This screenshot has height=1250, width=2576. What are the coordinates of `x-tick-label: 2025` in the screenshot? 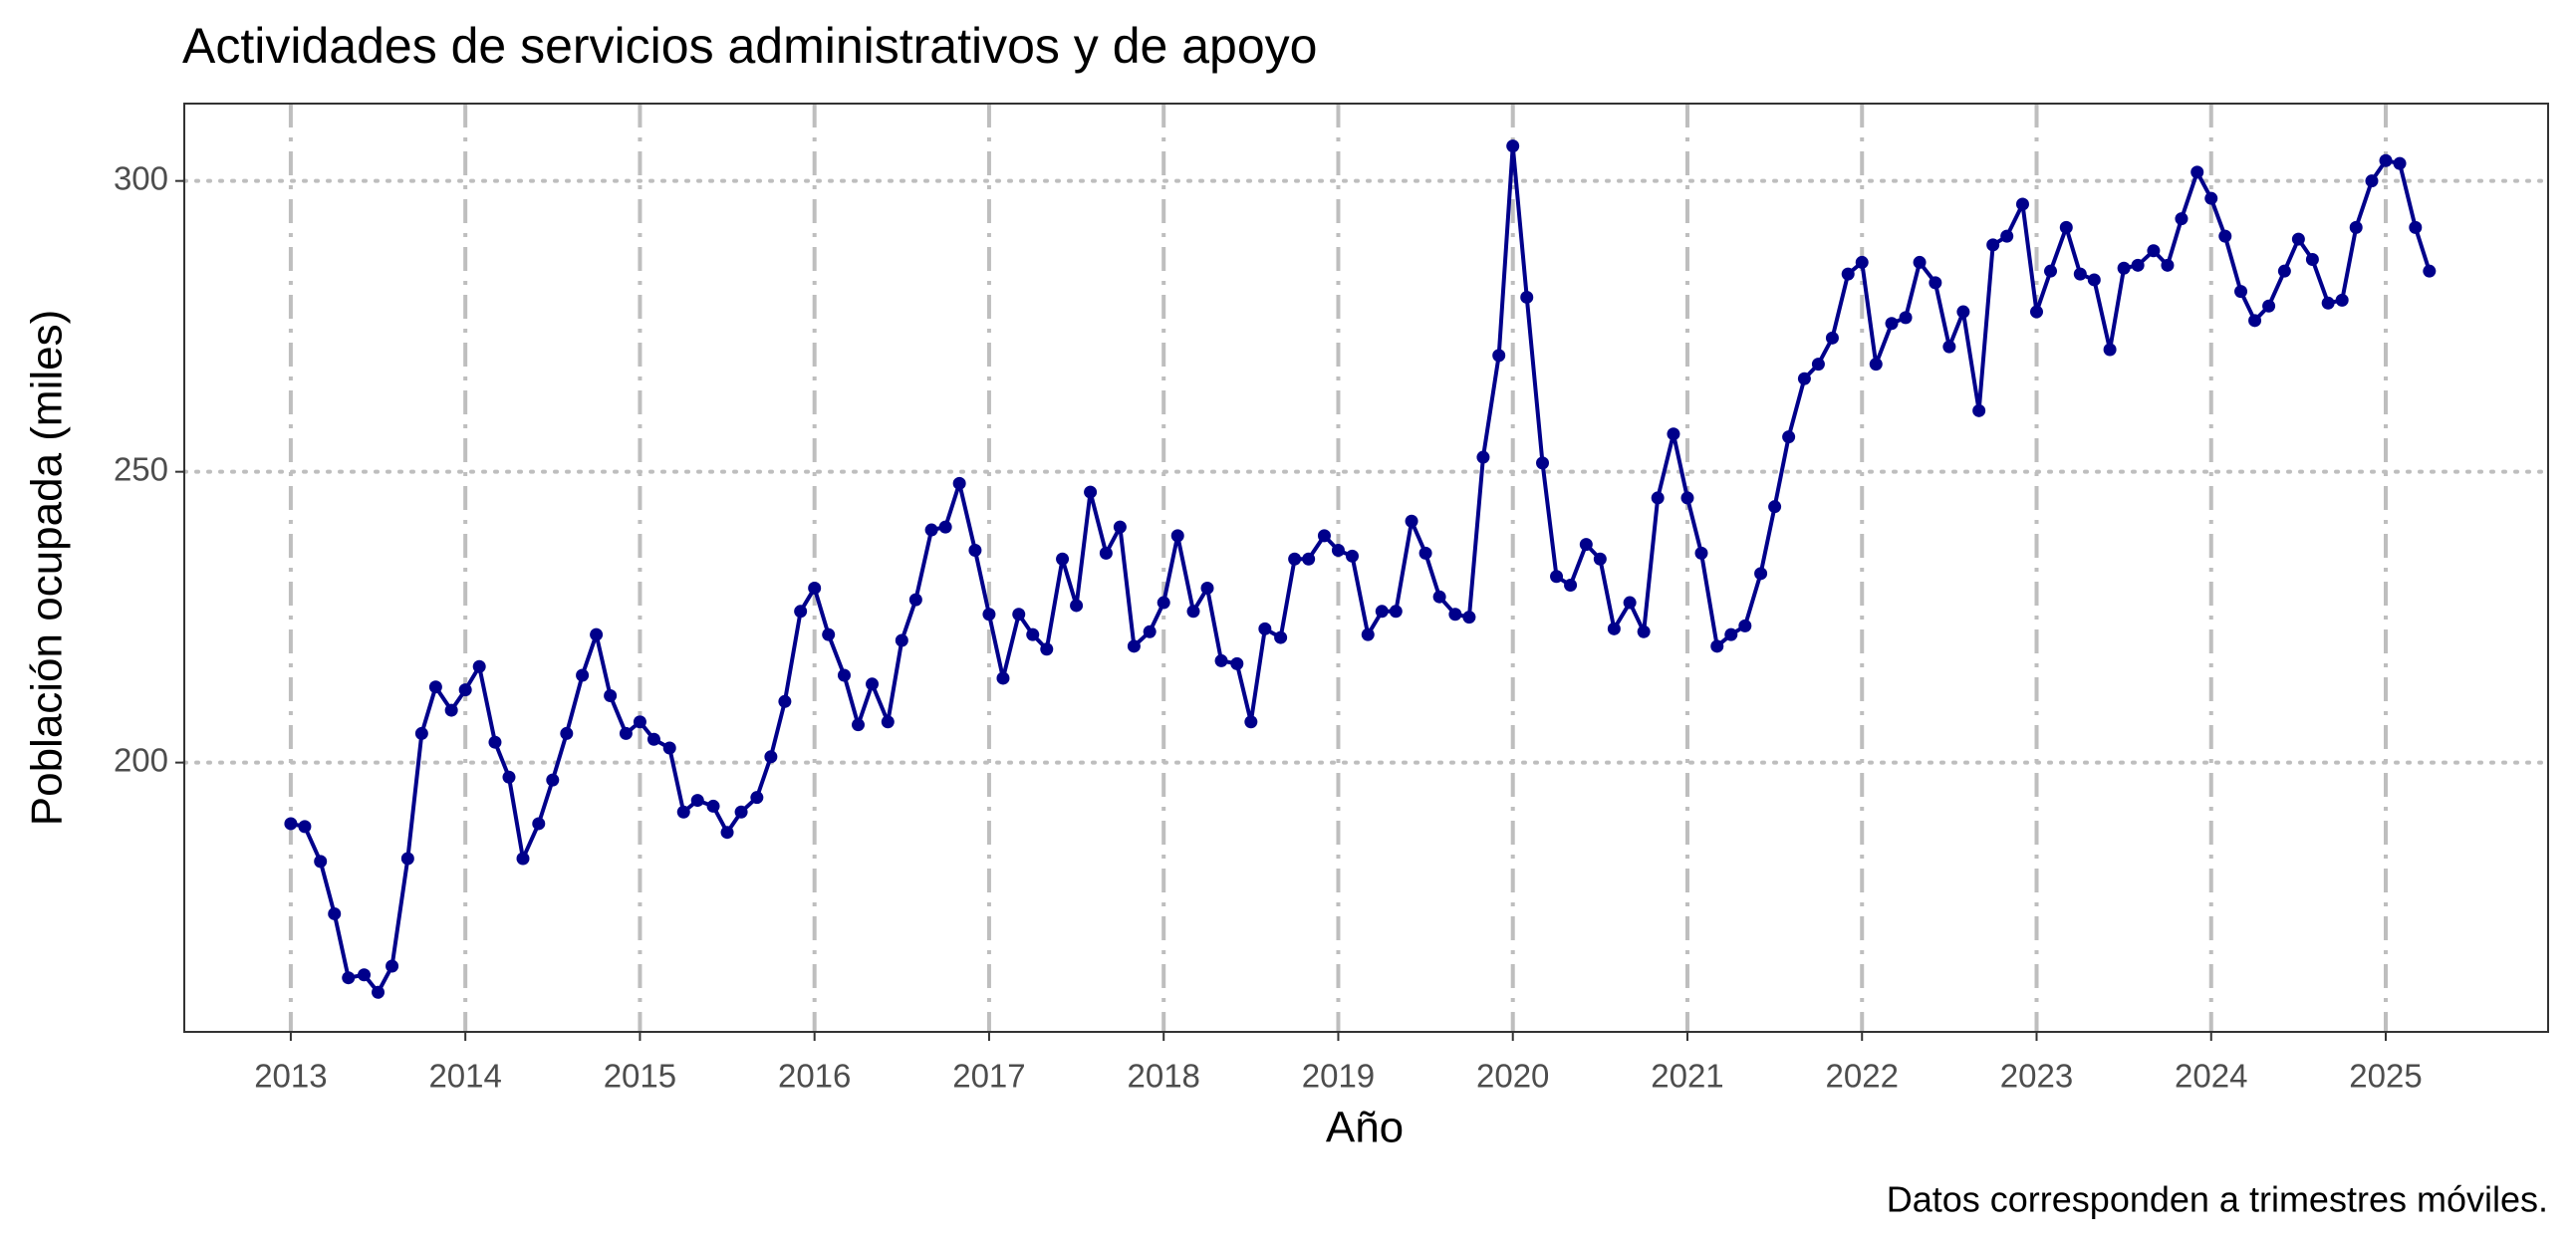 It's located at (2385, 1076).